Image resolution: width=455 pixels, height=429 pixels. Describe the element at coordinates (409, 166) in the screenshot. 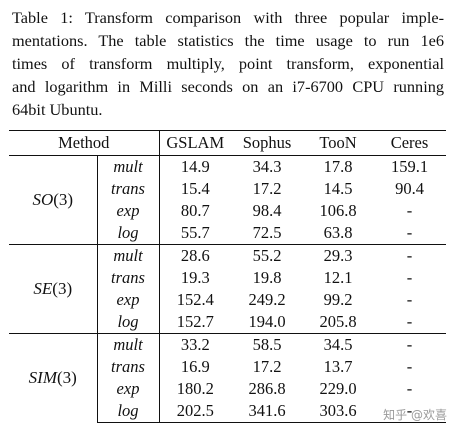

I see `ceres-cell: 159.1` at that location.